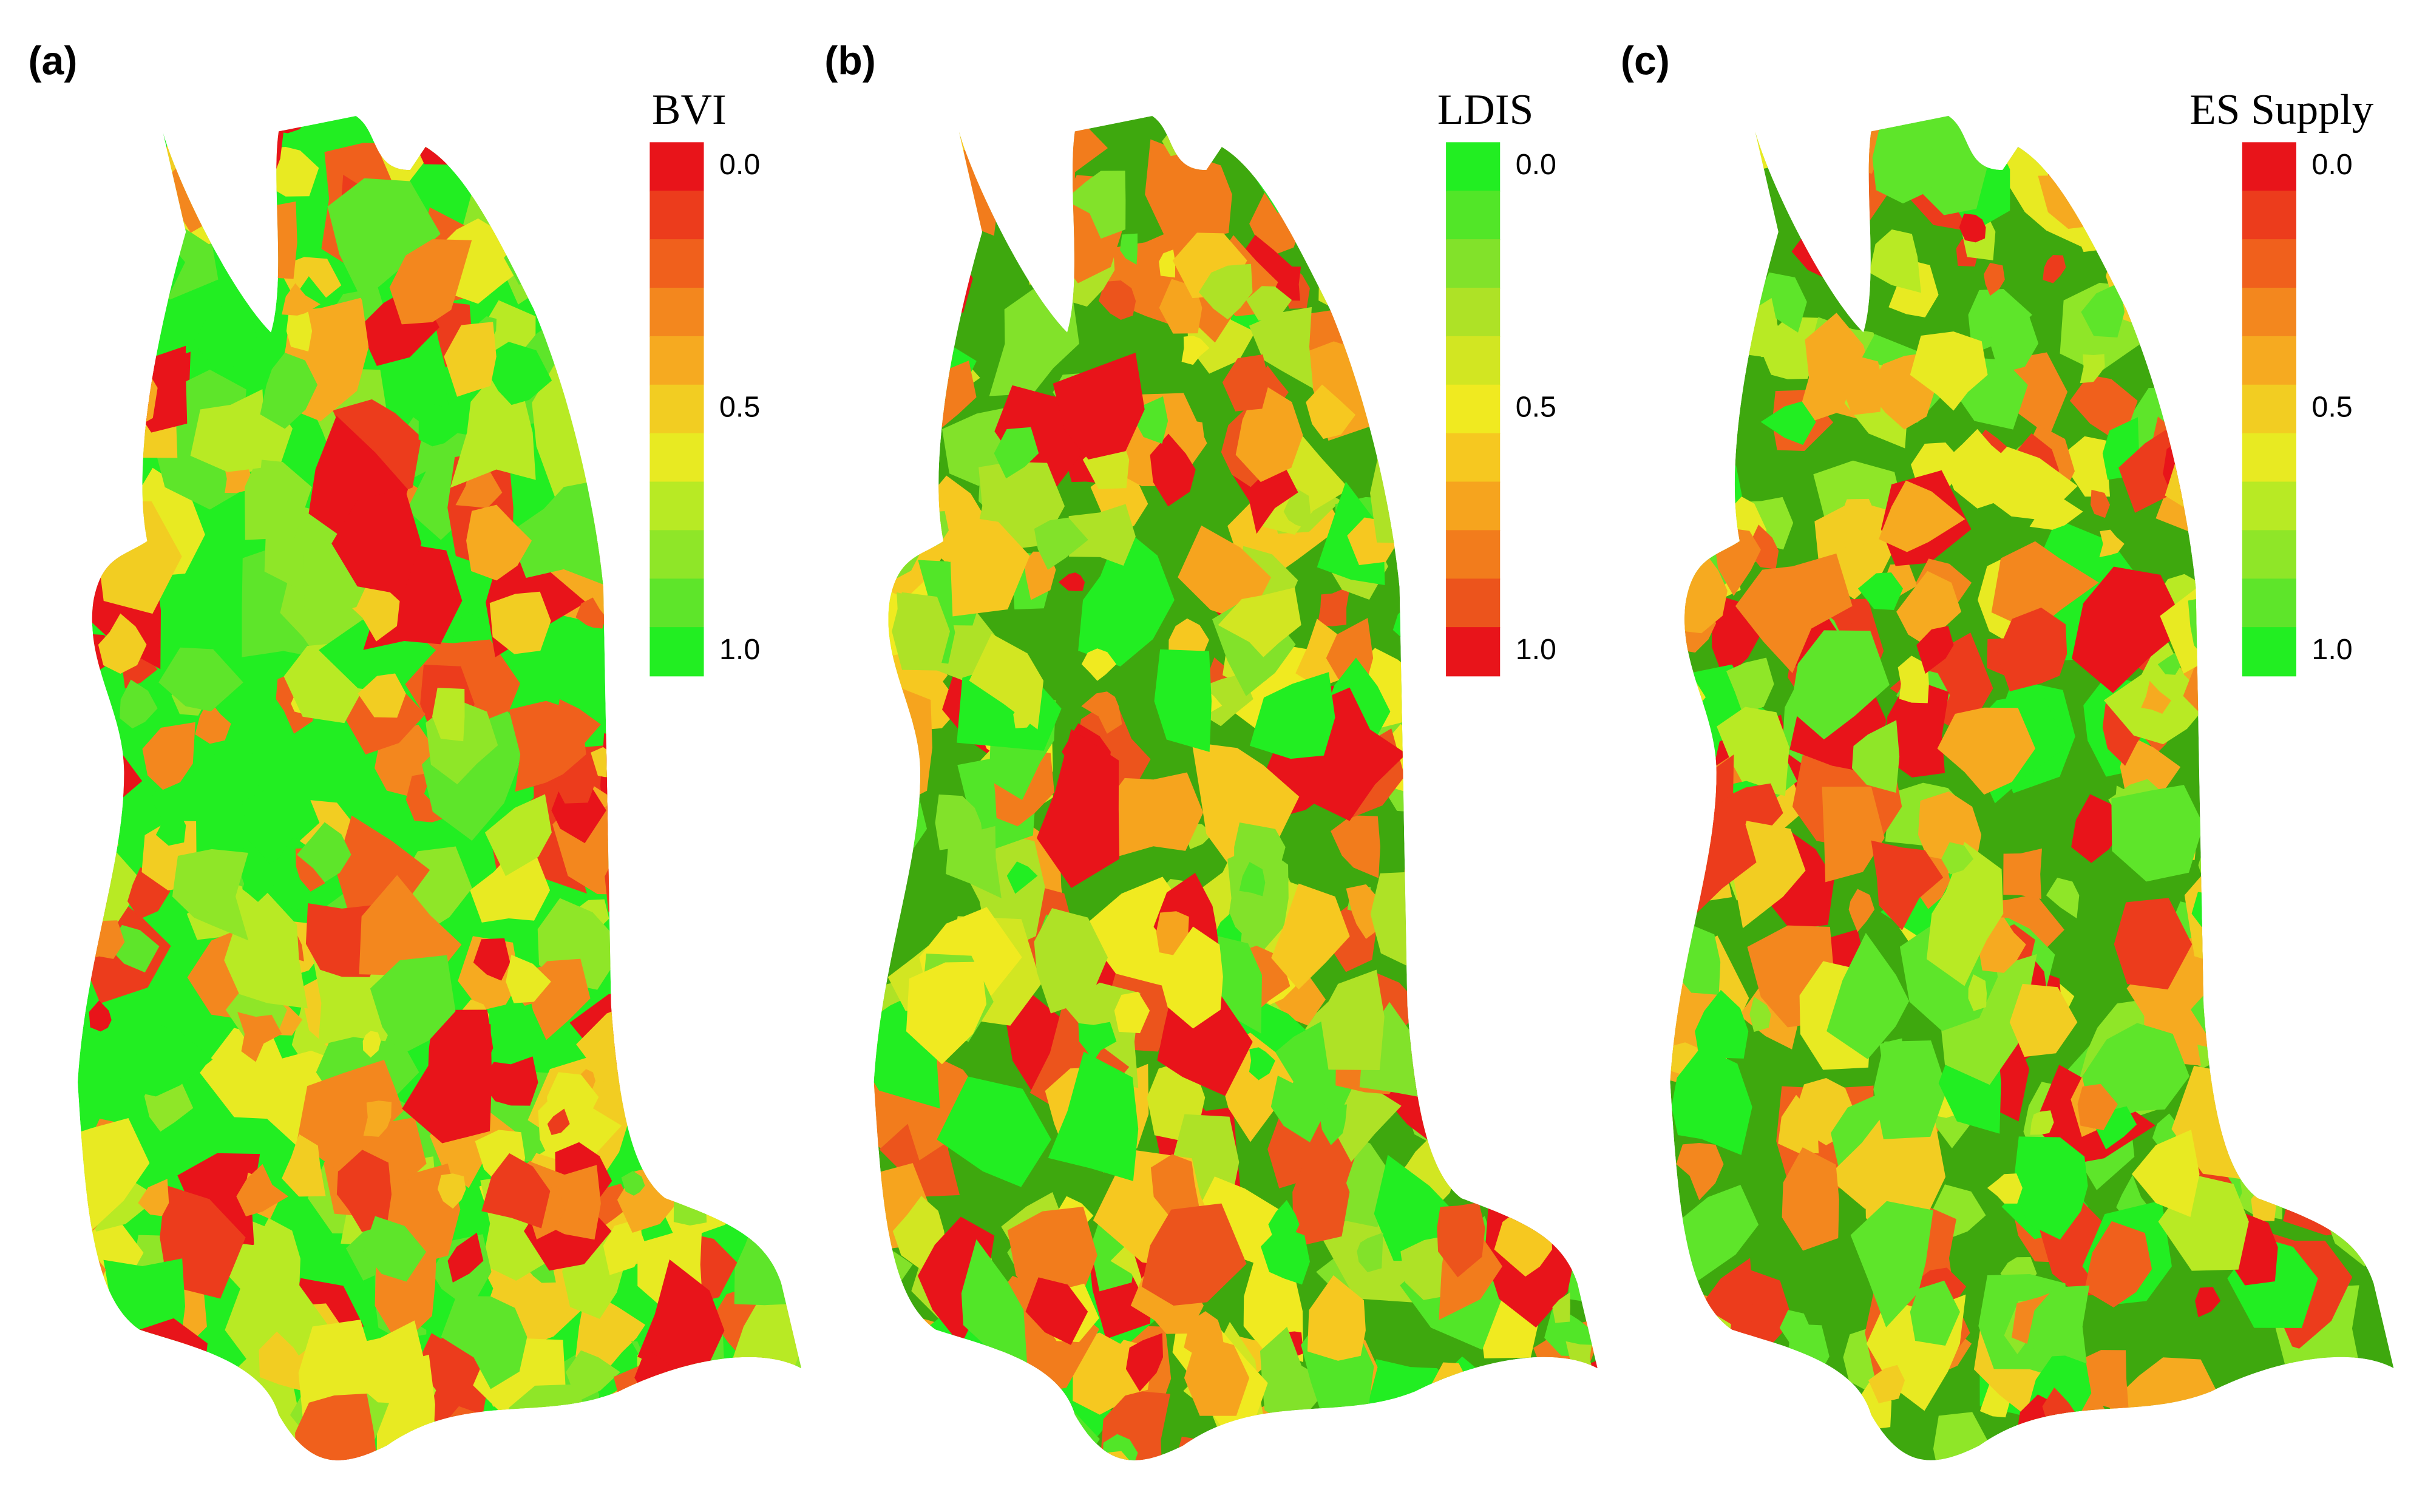 The width and height of the screenshot is (2425, 1512). I want to click on legend-tick-label: 0.5, so click(739, 406).